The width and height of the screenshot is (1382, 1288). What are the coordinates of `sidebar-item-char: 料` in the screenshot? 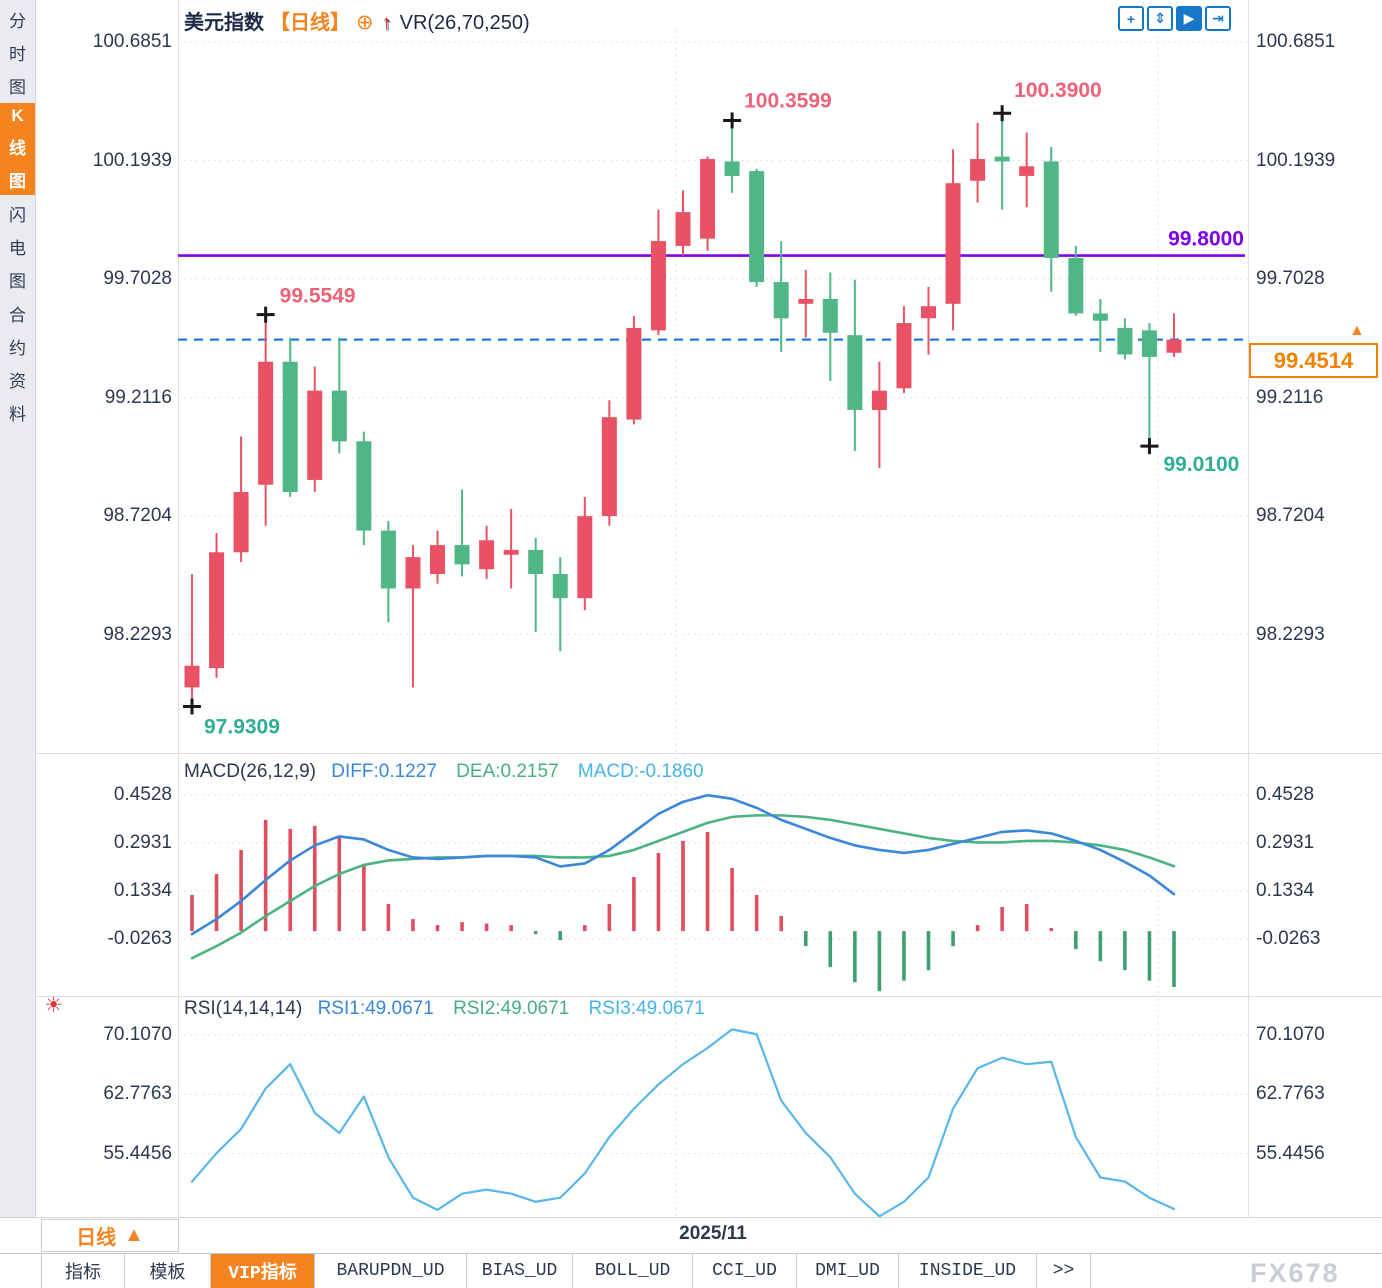 It's located at (17, 414).